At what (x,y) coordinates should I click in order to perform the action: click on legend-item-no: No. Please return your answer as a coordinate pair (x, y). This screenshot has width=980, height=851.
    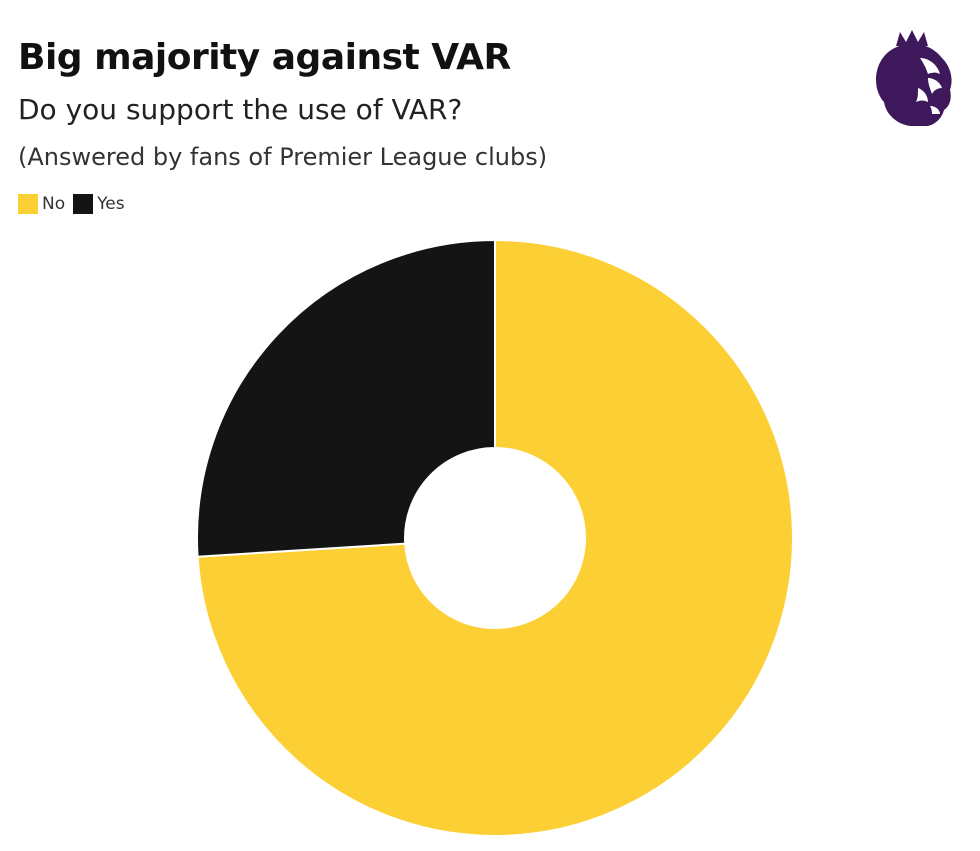
    Looking at the image, I should click on (41, 204).